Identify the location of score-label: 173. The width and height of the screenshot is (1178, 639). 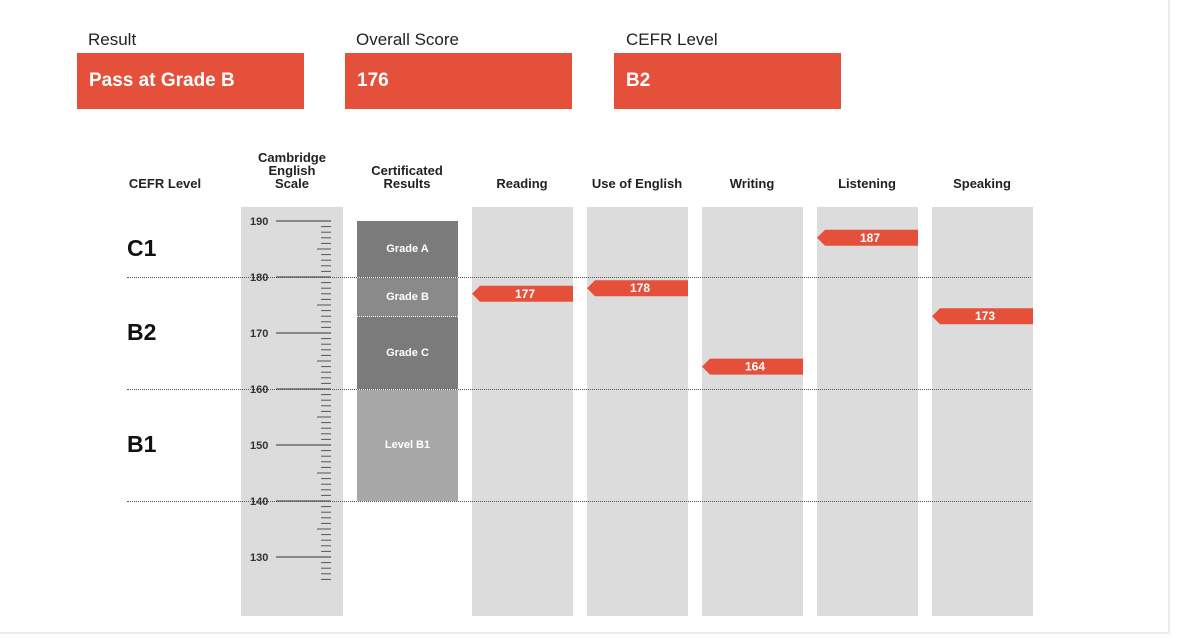
(985, 316).